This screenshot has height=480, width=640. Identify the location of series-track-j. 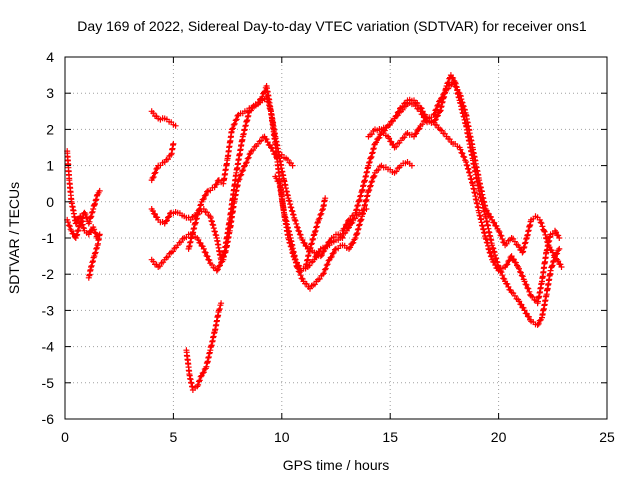
(343, 225).